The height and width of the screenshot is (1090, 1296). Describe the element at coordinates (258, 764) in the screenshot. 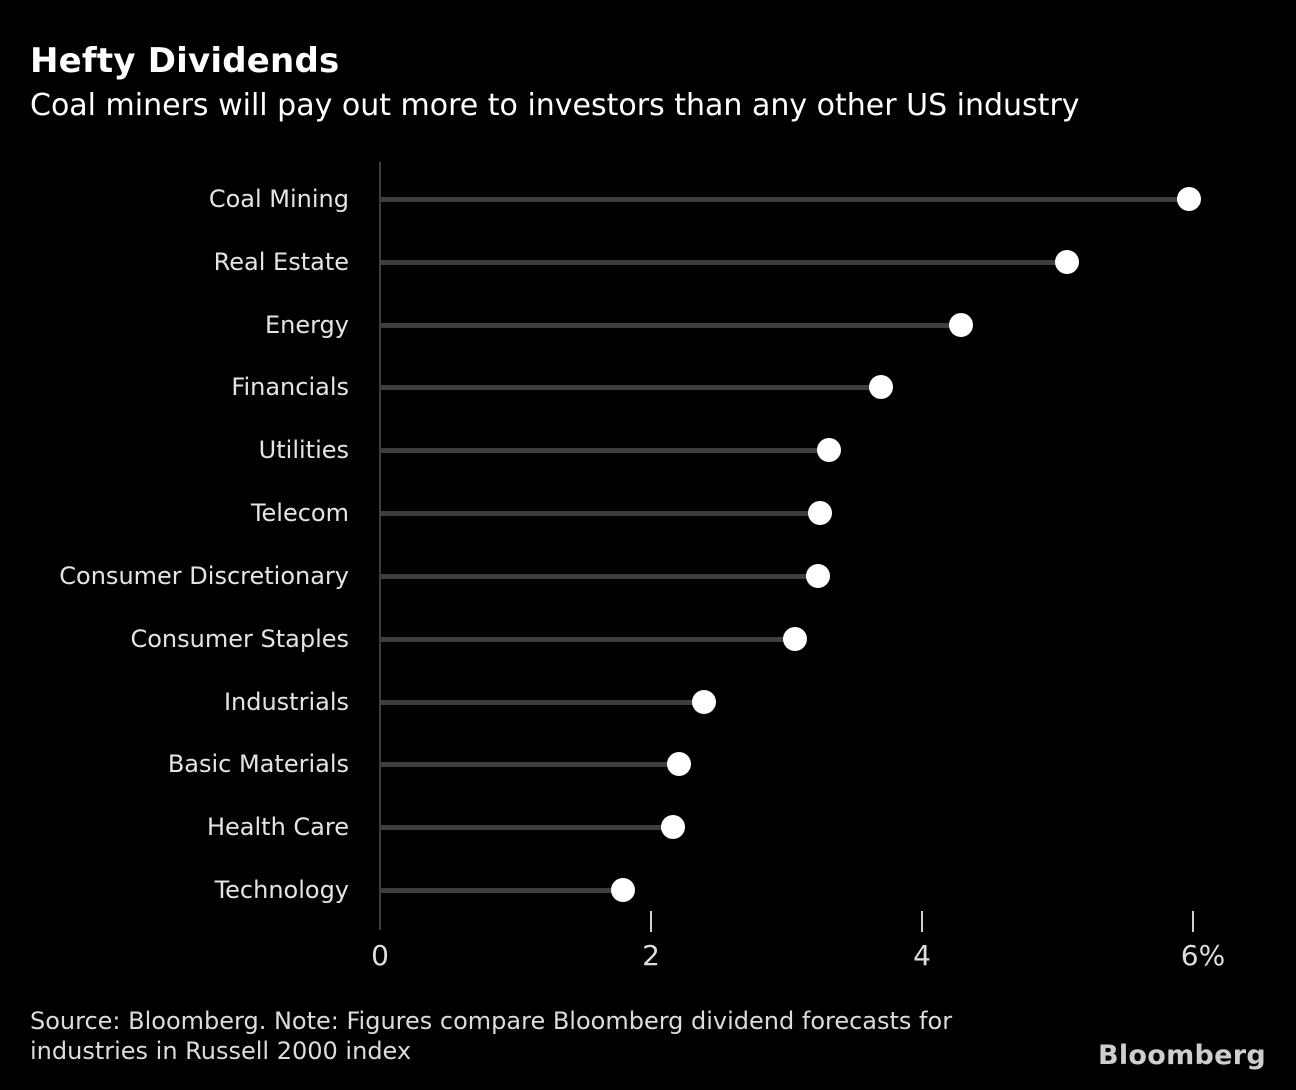

I see `category-label-basic-materials: Basic Materials` at that location.